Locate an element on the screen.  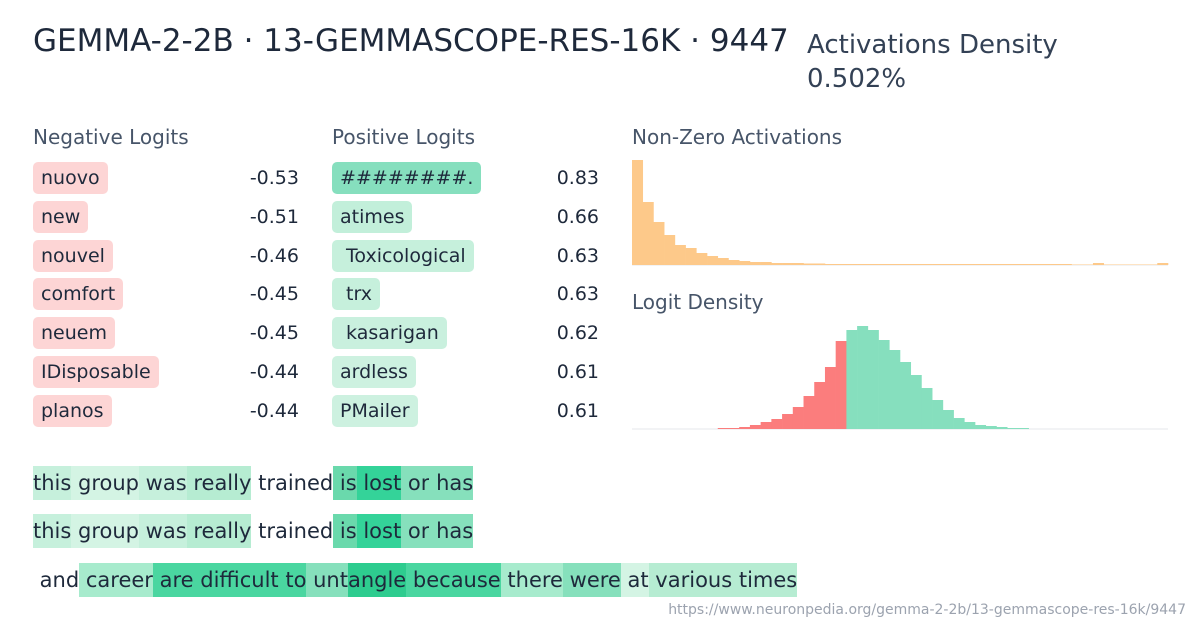
positive-token: kasarigan is located at coordinates (389, 333).